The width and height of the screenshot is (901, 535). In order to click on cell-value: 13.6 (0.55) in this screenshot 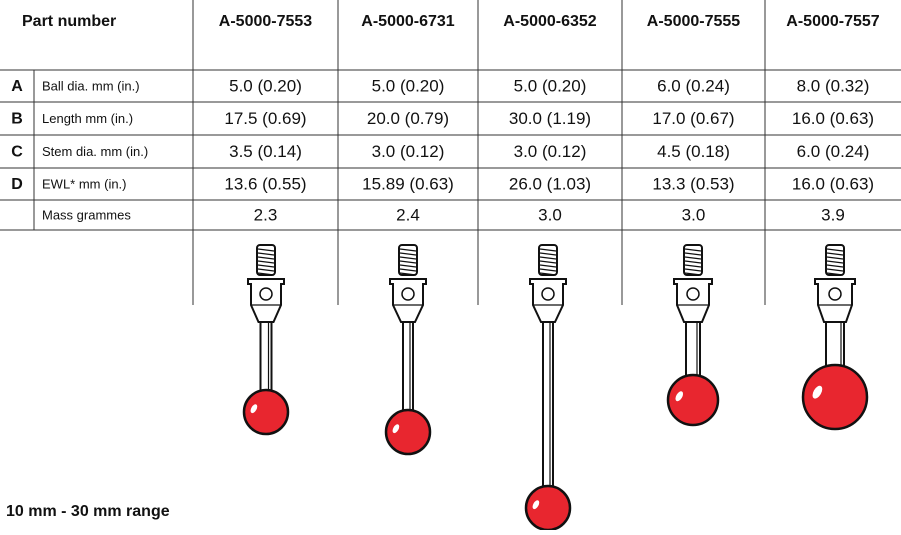, I will do `click(265, 183)`.